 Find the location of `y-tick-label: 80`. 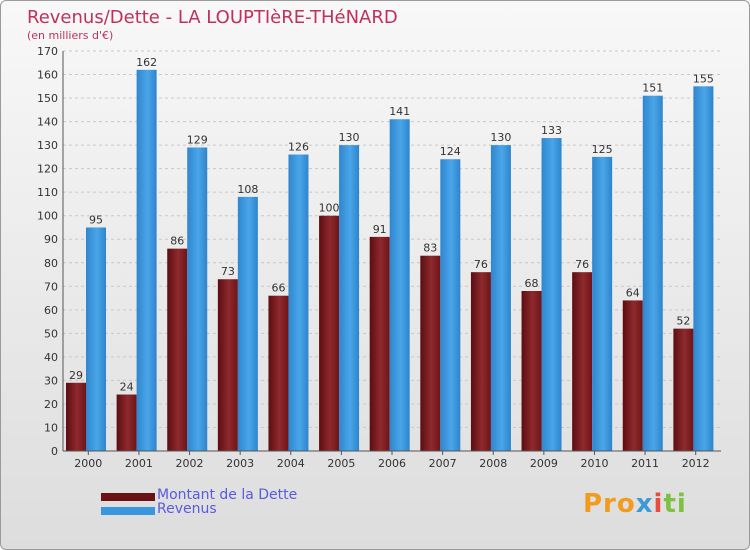

y-tick-label: 80 is located at coordinates (51, 263).